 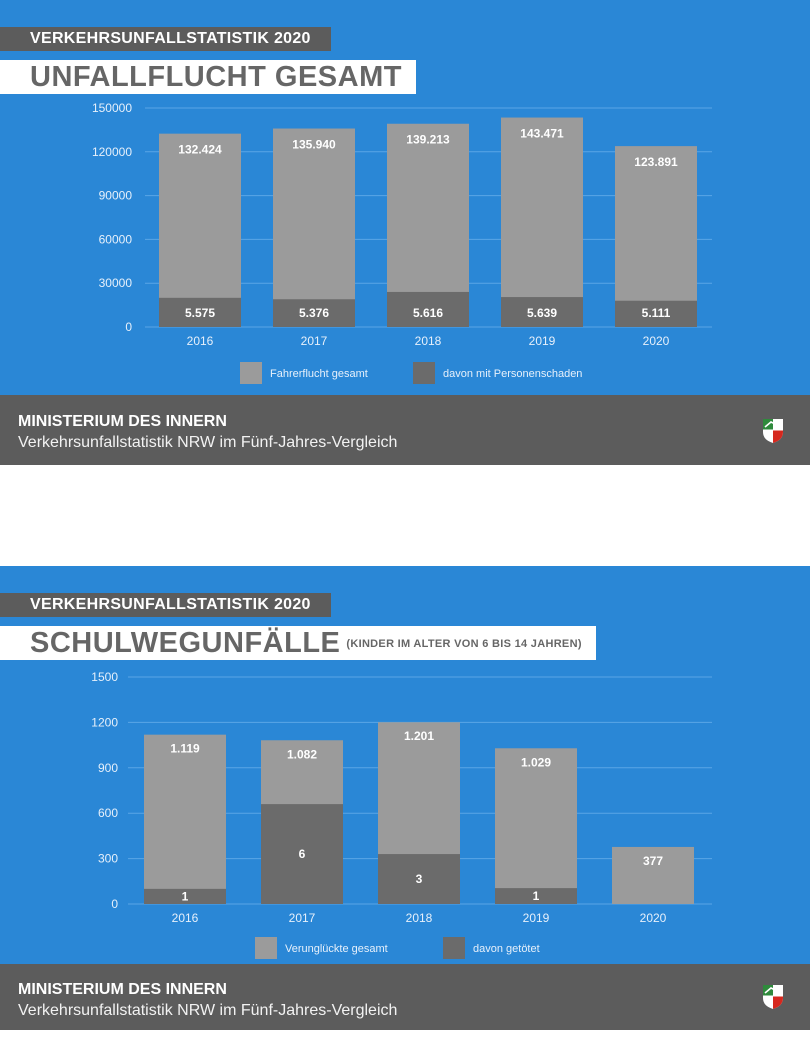 What do you see at coordinates (464, 644) in the screenshot?
I see `chart-title-note: (KINDER IM ALTER VON 6 BIS 14 JAHREN)` at bounding box center [464, 644].